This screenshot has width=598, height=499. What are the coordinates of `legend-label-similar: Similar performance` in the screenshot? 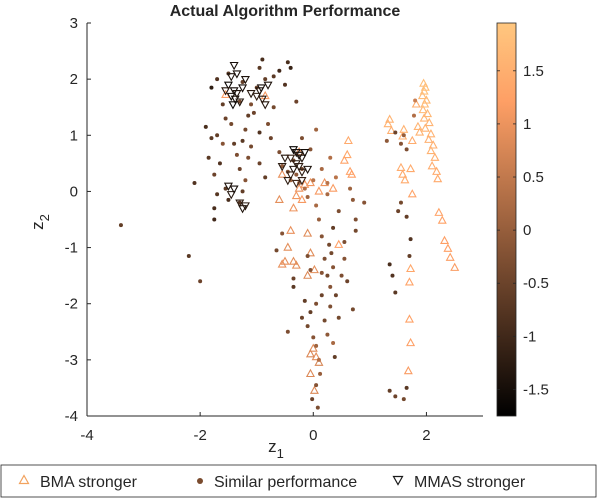 It's located at (285, 482).